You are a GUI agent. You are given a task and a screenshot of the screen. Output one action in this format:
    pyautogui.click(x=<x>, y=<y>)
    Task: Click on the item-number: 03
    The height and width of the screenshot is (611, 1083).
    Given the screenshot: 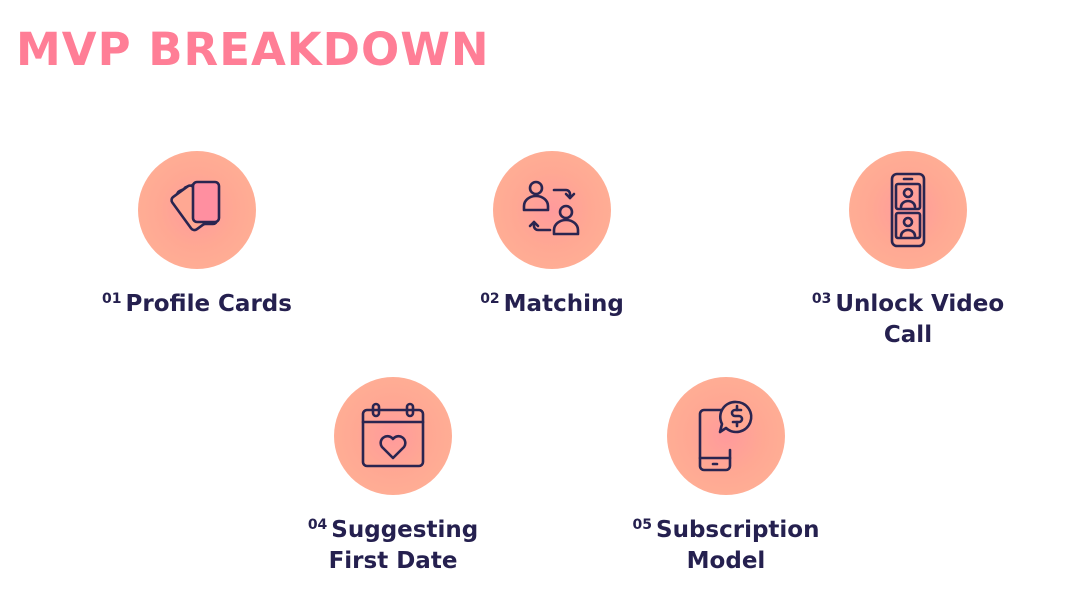 What is the action you would take?
    pyautogui.click(x=821, y=299)
    